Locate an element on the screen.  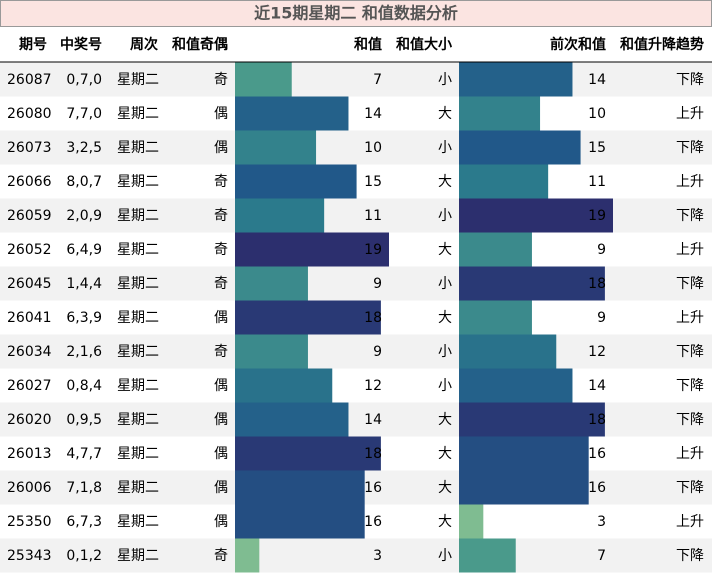
column-header: 前次和值 is located at coordinates (578, 44).